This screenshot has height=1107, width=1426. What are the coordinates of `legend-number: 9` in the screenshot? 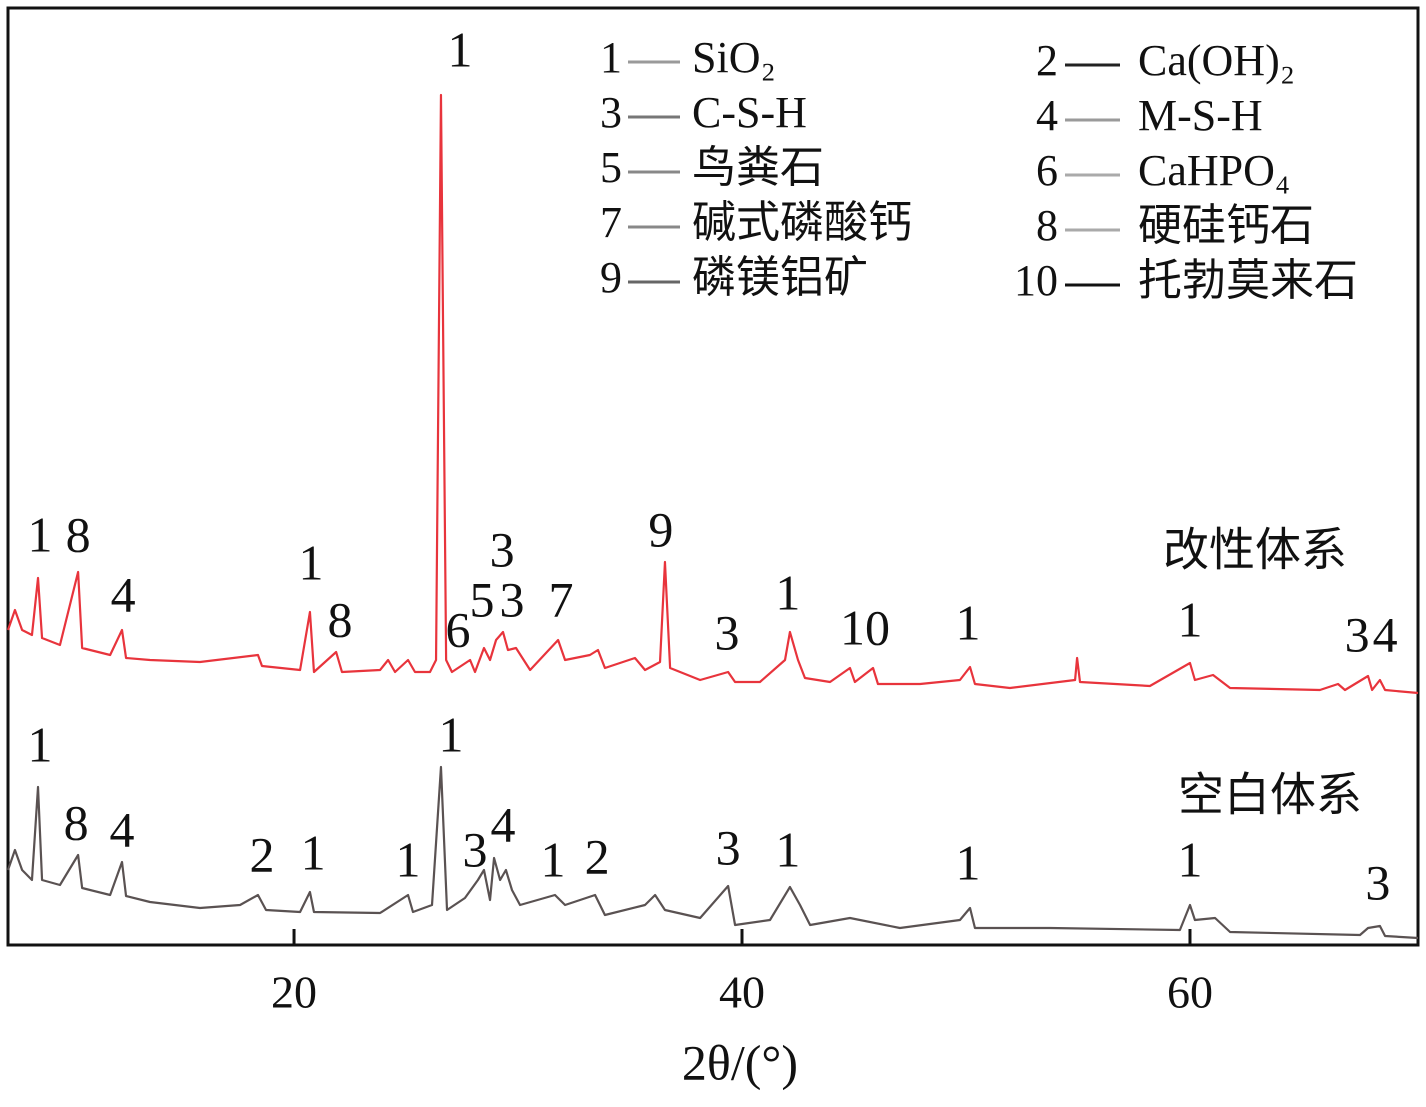 It's located at (611, 277).